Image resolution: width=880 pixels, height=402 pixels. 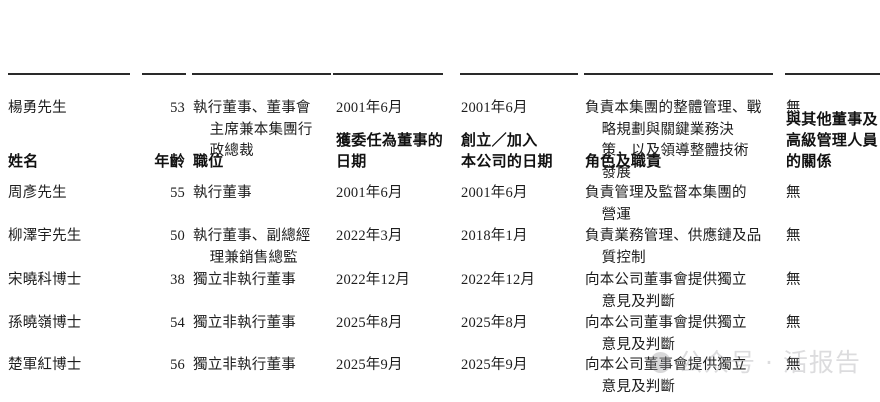 What do you see at coordinates (494, 236) in the screenshot?
I see `cell-joined: 2018年1月` at bounding box center [494, 236].